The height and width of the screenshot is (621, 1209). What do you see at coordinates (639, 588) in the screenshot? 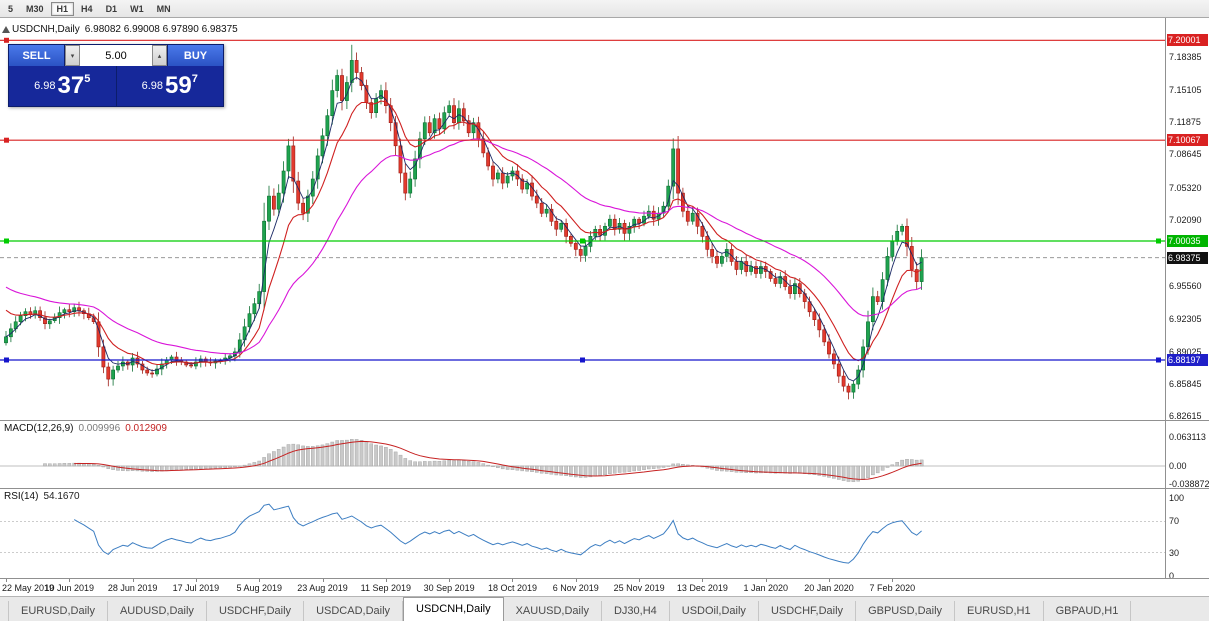
I see `date-label: 25 Nov 2019` at bounding box center [639, 588].